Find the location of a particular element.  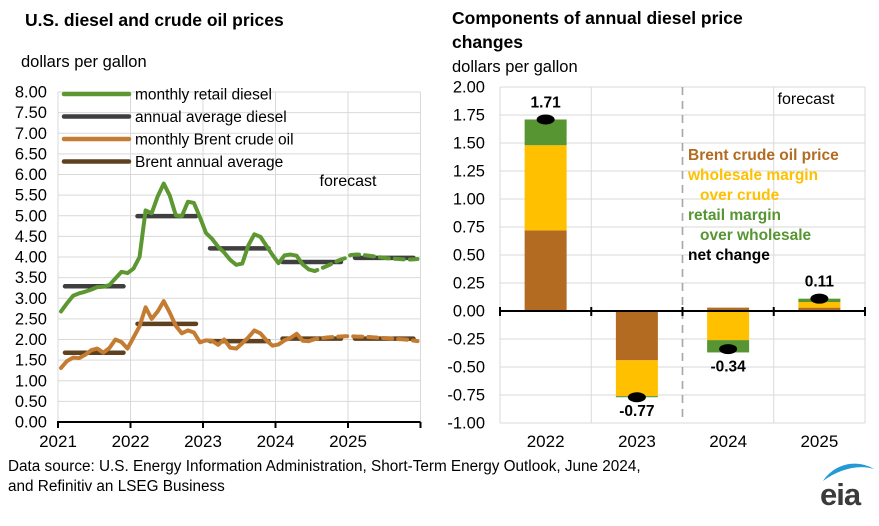

svg-text: 6.00 is located at coordinates (31, 175).